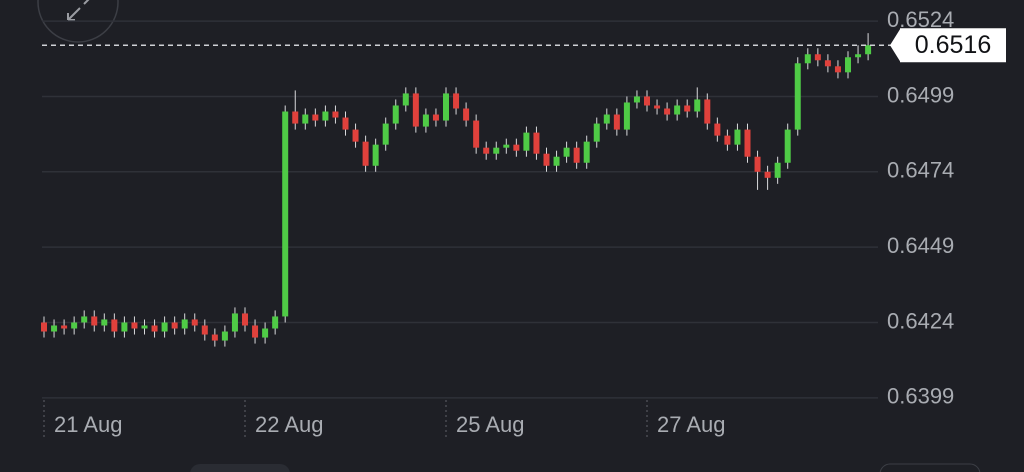 The image size is (1024, 472). What do you see at coordinates (953, 45) in the screenshot?
I see `last-price-label: 0.6516` at bounding box center [953, 45].